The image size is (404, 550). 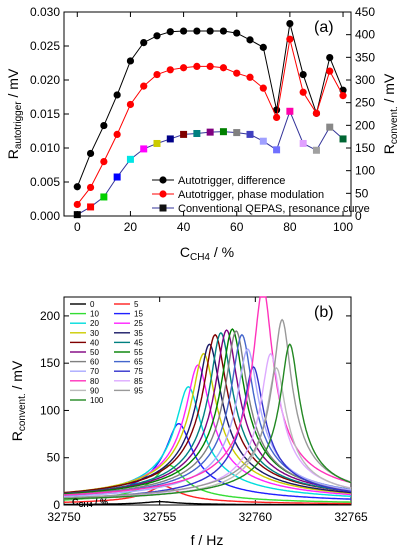 What do you see at coordinates (138, 323) in the screenshot?
I see `b-legend-label-25: 25` at bounding box center [138, 323].